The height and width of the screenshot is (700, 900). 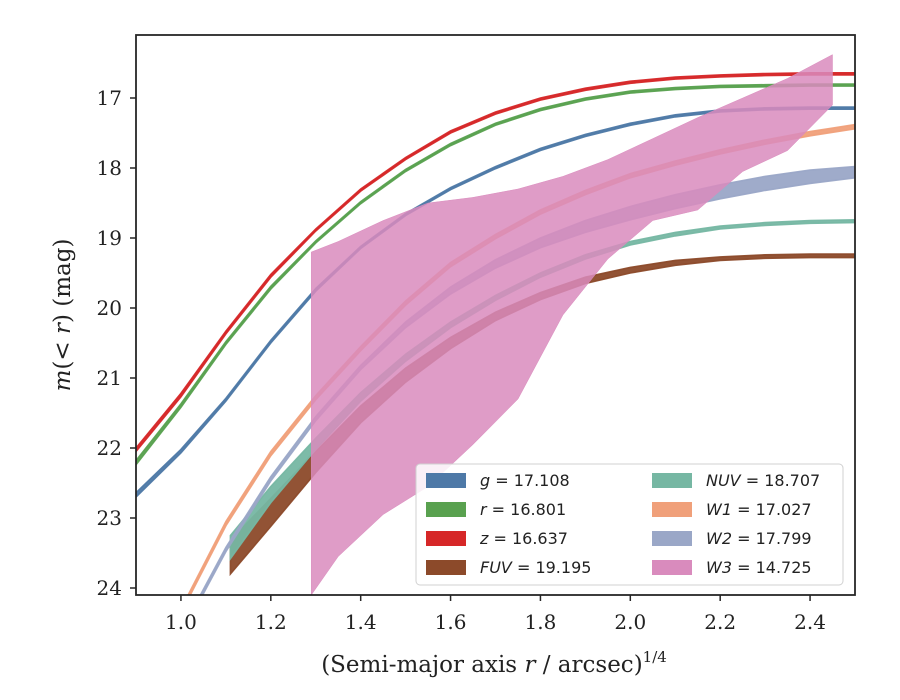 What do you see at coordinates (361, 622) in the screenshot?
I see `x-tick-label: 1.4` at bounding box center [361, 622].